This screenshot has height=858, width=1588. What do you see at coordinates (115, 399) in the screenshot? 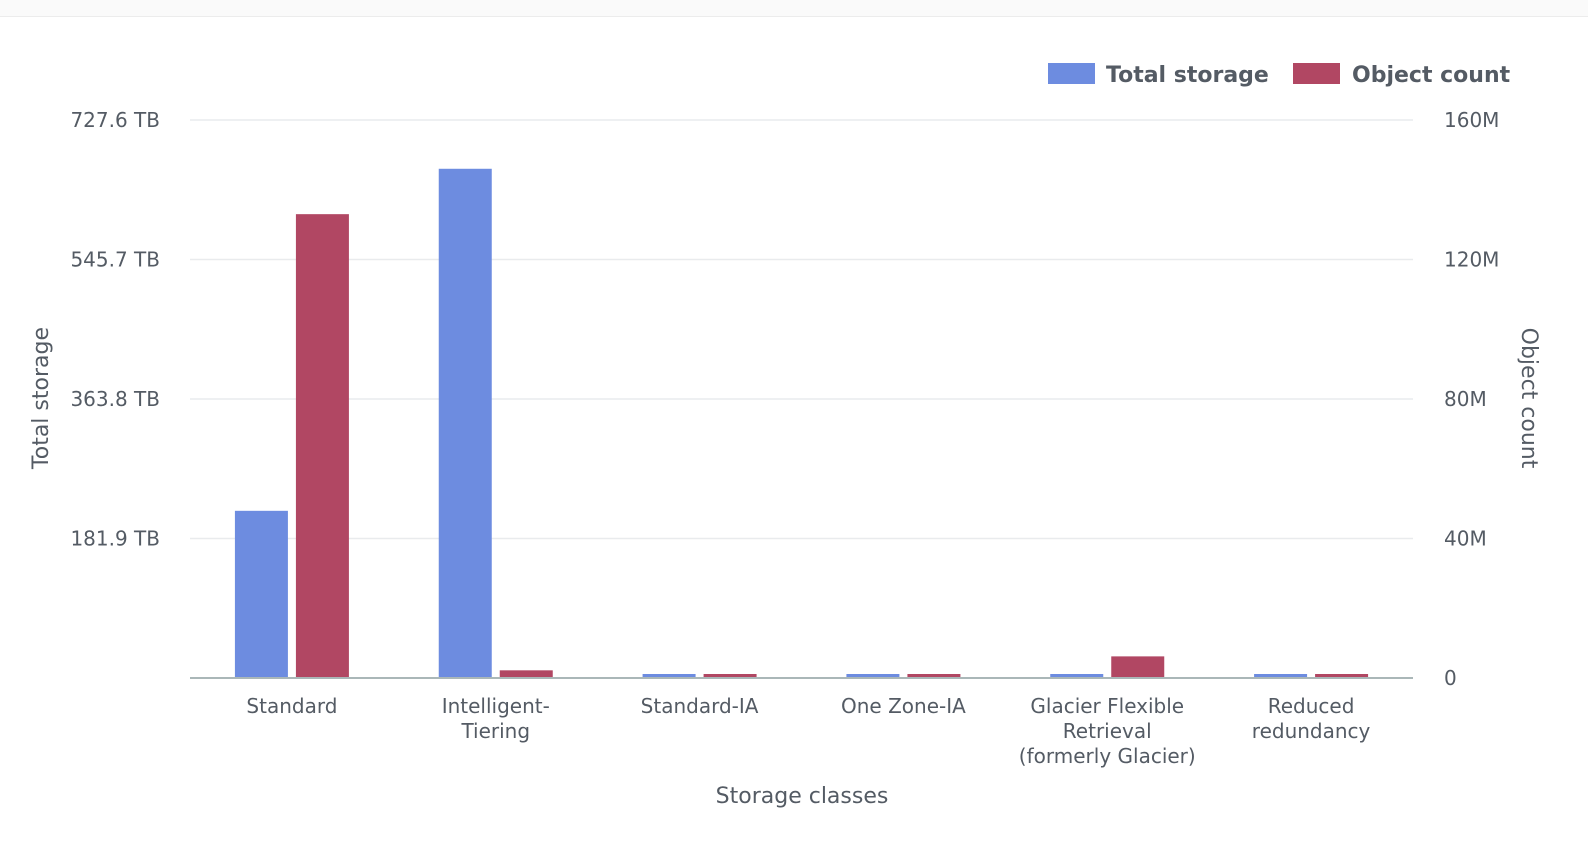
I see `left-tick-label: 363.8 TB` at bounding box center [115, 399].